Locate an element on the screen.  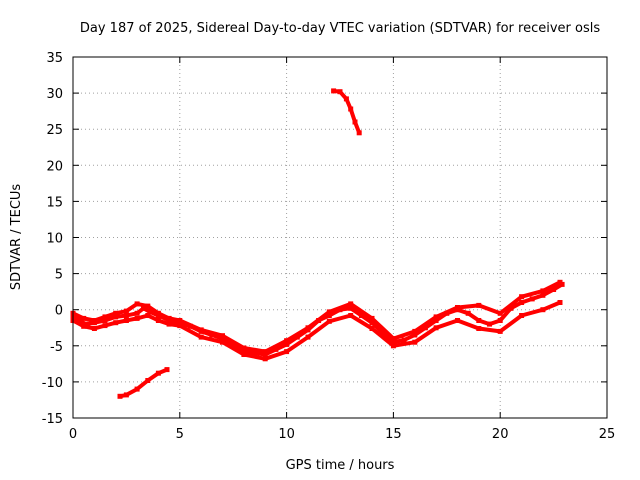
y-tick-label: -10 is located at coordinates (52, 383).